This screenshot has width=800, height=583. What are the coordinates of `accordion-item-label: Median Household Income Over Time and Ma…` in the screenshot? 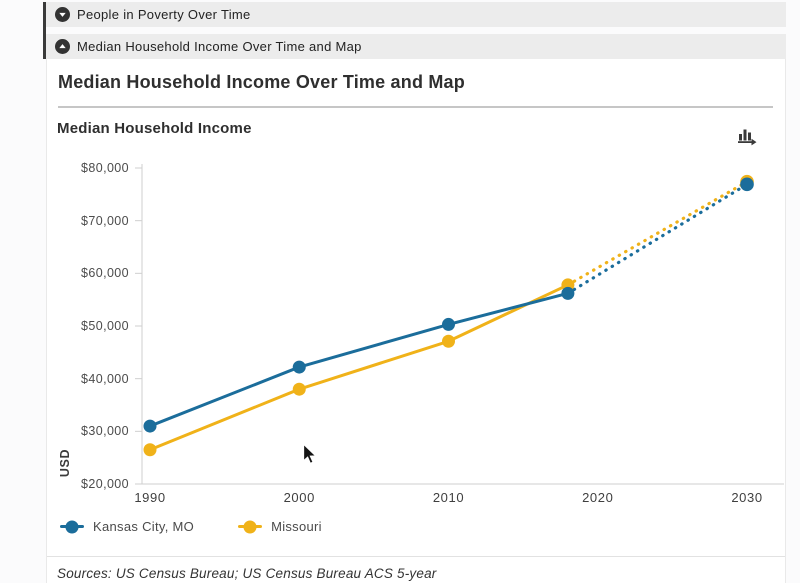 It's located at (219, 46).